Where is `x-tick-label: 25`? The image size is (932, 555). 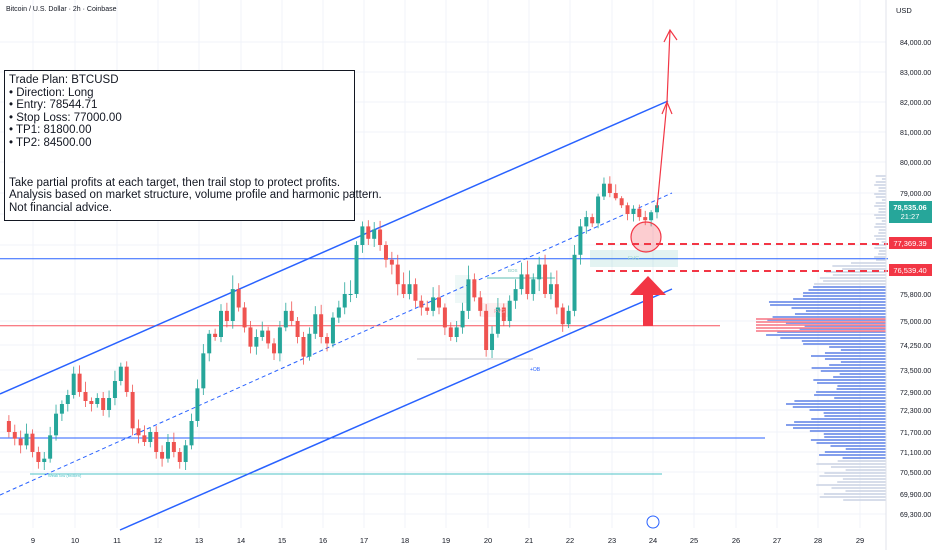
x-tick-label: 25 is located at coordinates (694, 540).